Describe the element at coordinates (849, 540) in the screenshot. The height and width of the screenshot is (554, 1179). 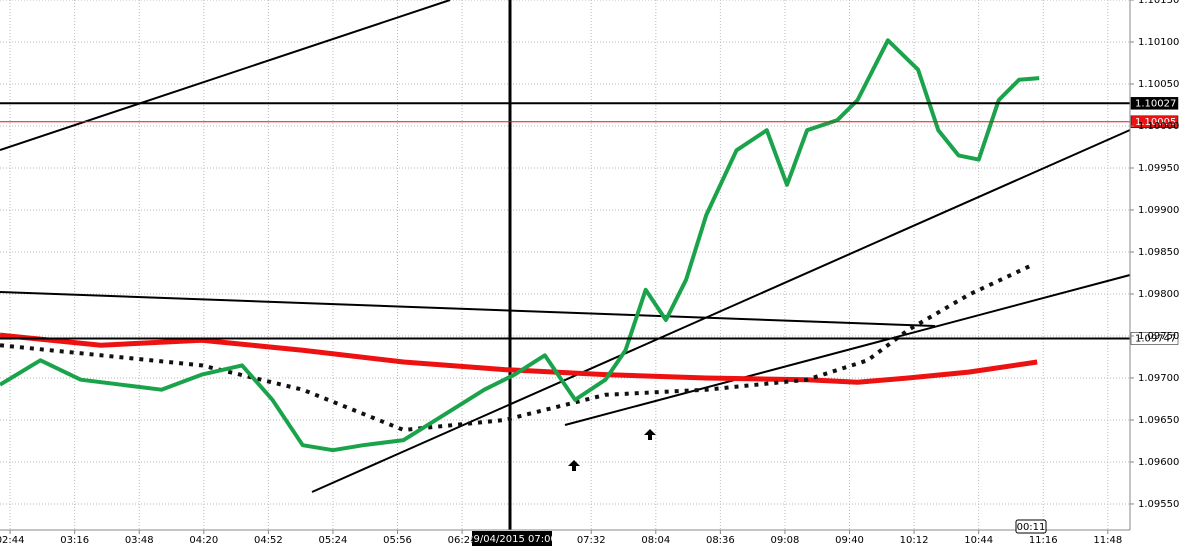
I see `x-tick-label: 09:40` at that location.